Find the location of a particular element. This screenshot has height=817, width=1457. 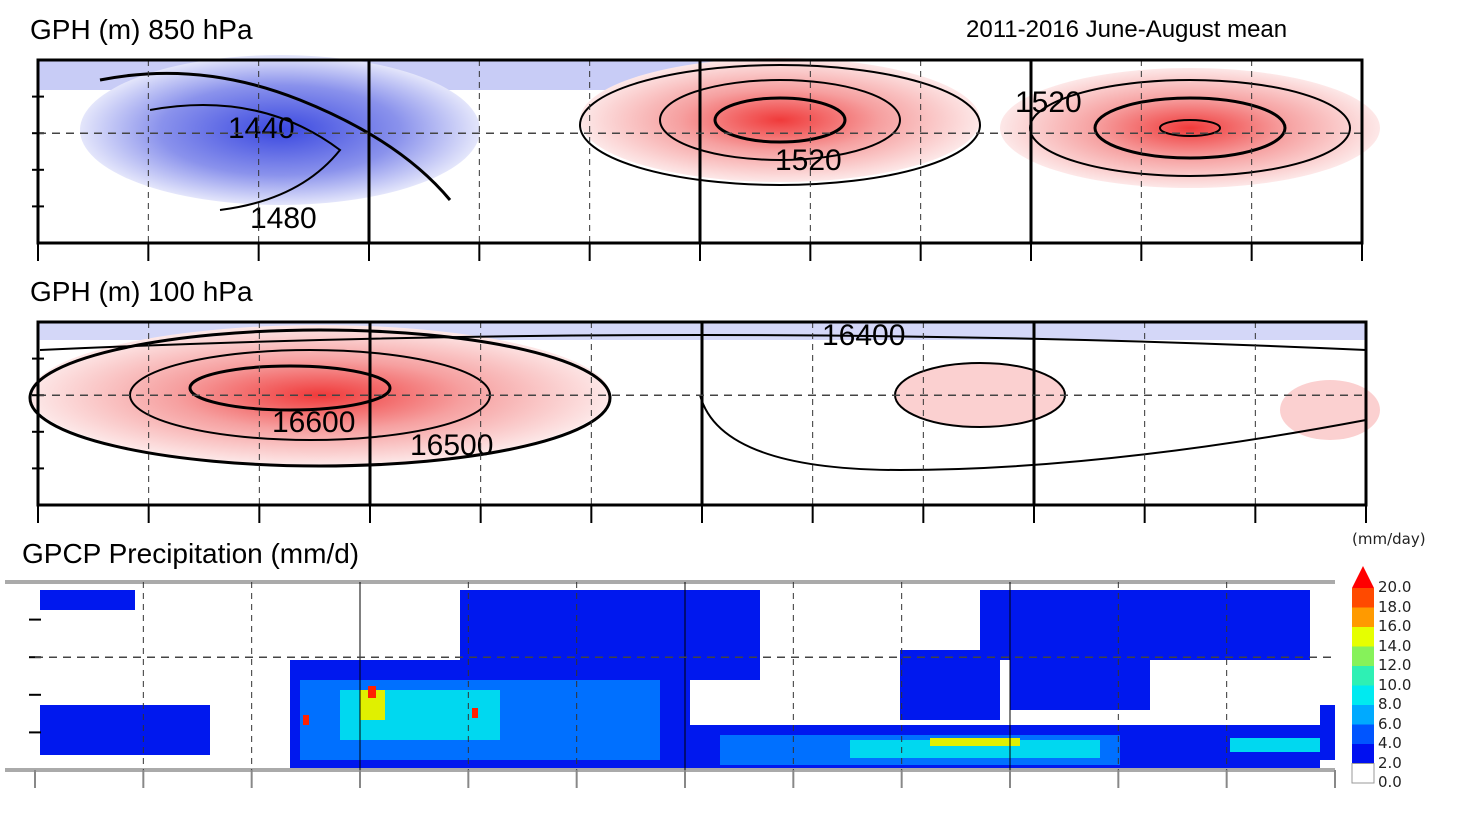

colorbar-tick-label: 0.0 is located at coordinates (1390, 782).